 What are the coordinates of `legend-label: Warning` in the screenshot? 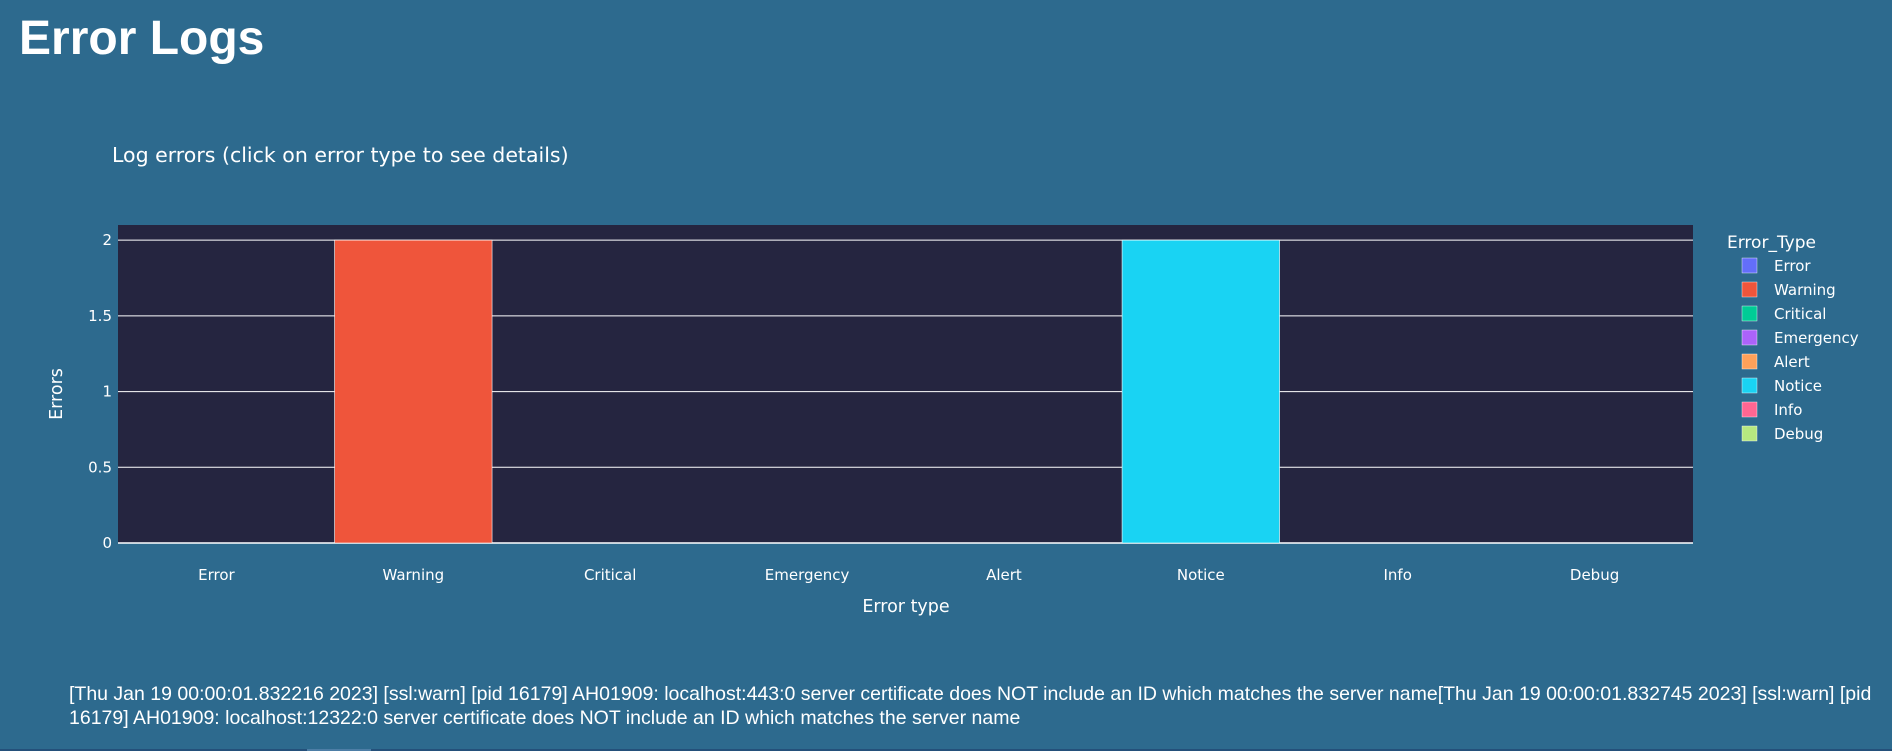 It's located at (1805, 290).